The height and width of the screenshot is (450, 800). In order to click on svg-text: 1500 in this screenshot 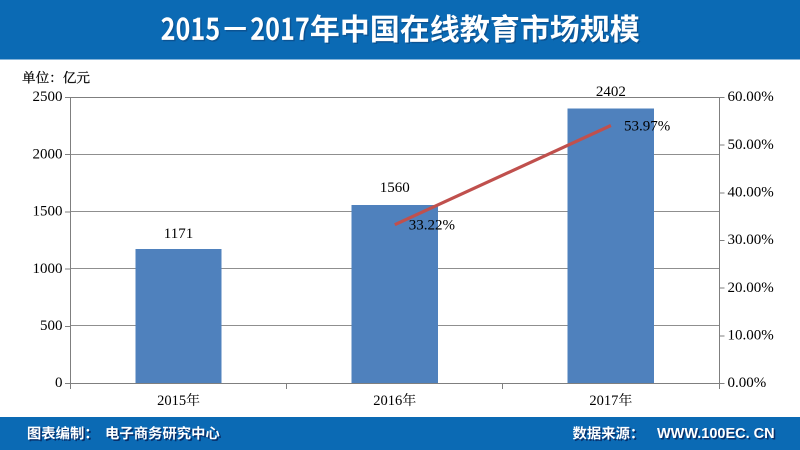, I will do `click(48, 212)`.